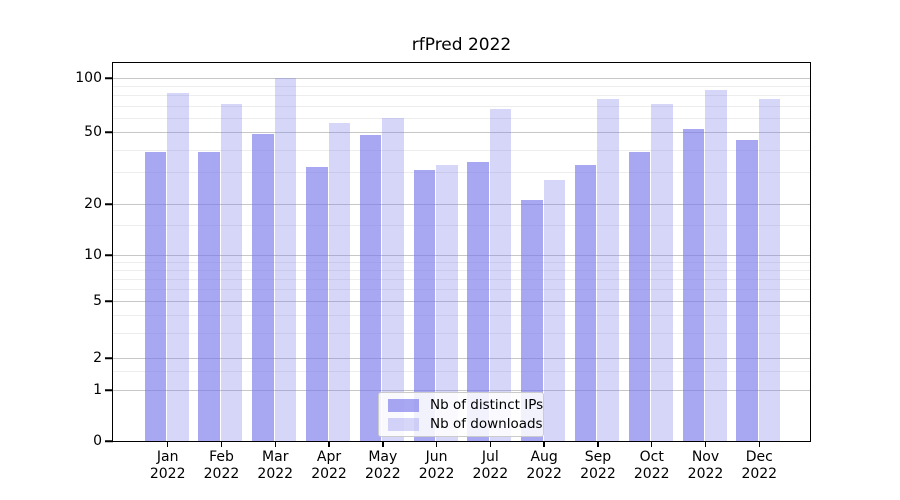 The image size is (900, 500). What do you see at coordinates (97, 441) in the screenshot?
I see `y-axis-tick-label: 0` at bounding box center [97, 441].